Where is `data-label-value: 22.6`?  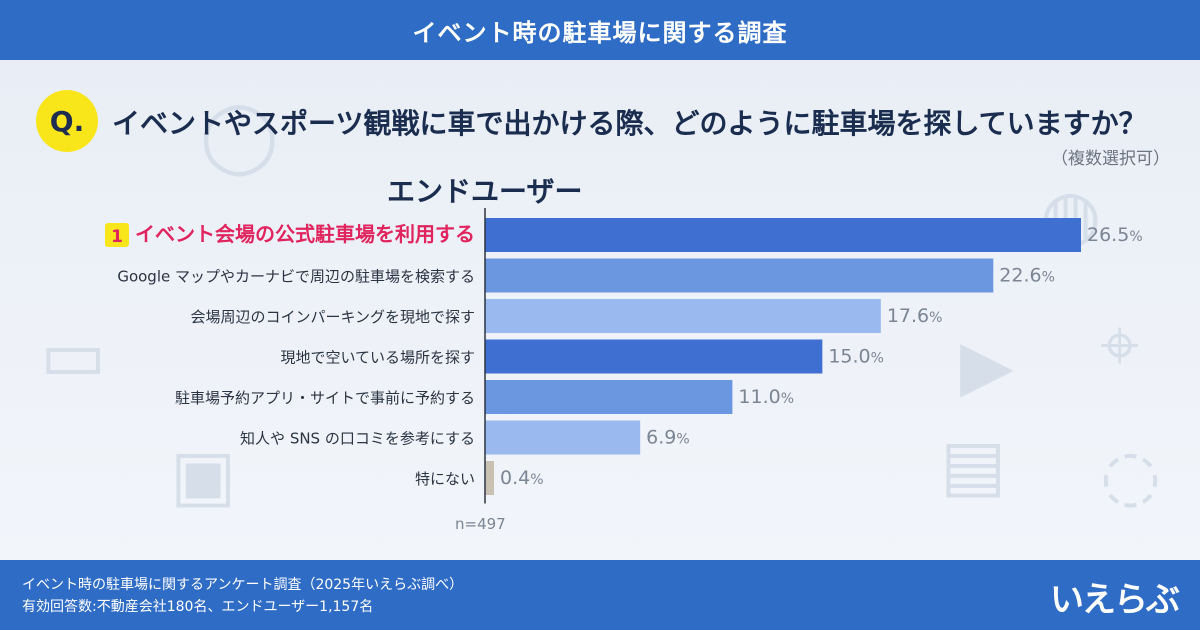 data-label-value: 22.6 is located at coordinates (1020, 276).